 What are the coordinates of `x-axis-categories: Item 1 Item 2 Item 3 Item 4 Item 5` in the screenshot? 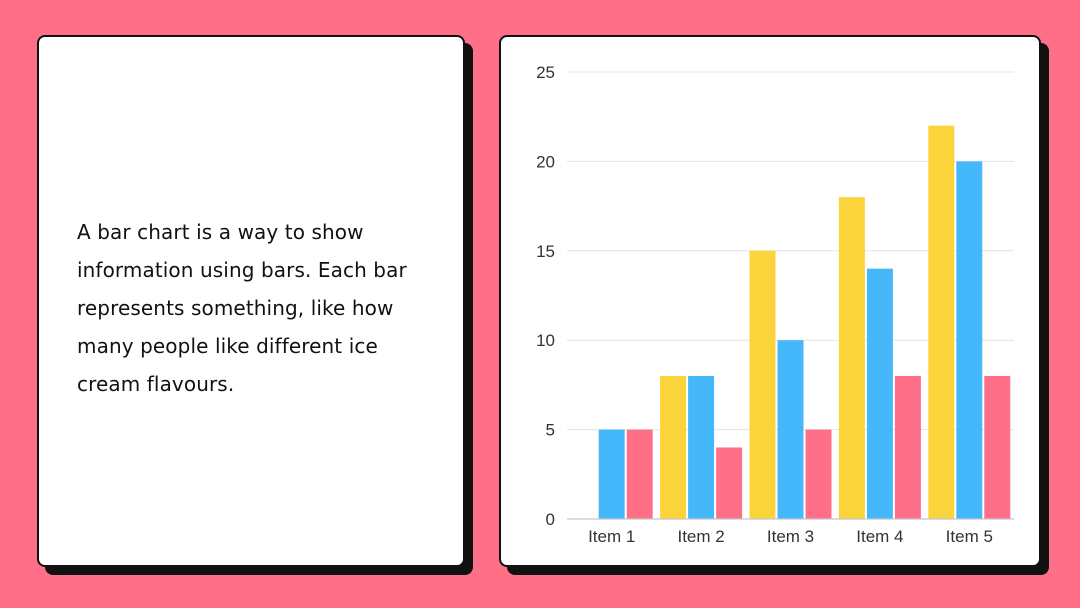 It's located at (790, 536).